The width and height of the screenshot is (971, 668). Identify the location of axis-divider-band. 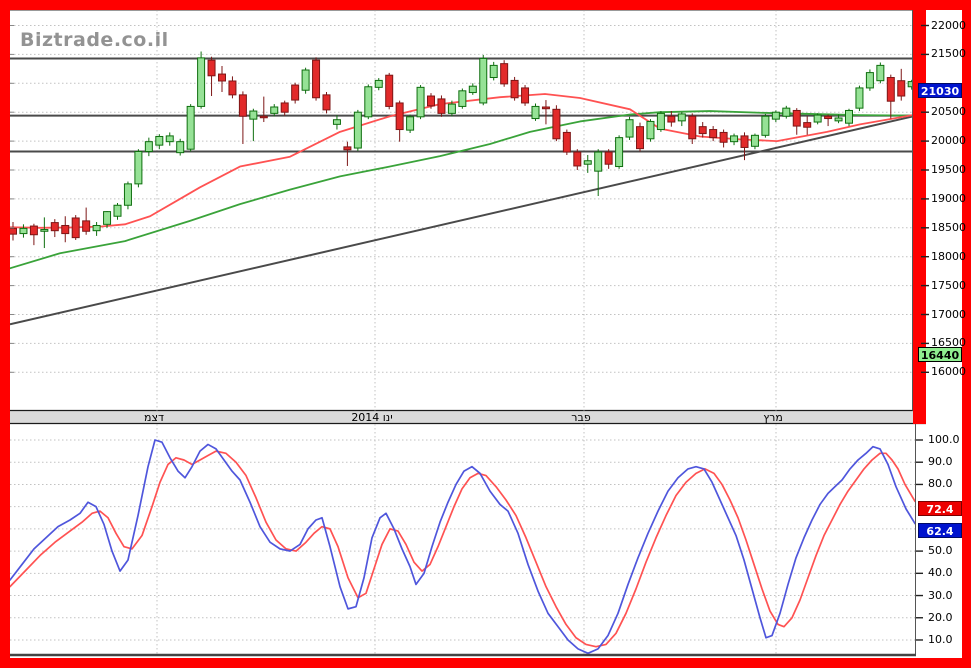
(919, 217).